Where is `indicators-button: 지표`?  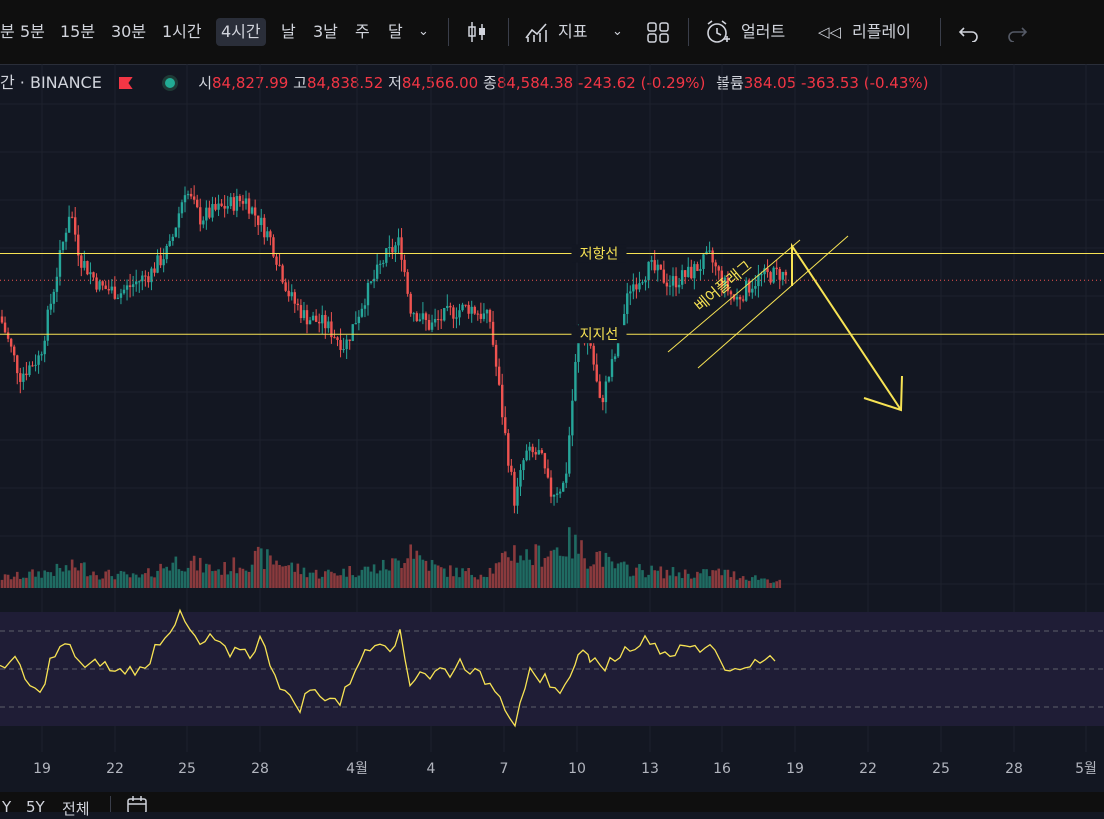 indicators-button: 지표 is located at coordinates (573, 31).